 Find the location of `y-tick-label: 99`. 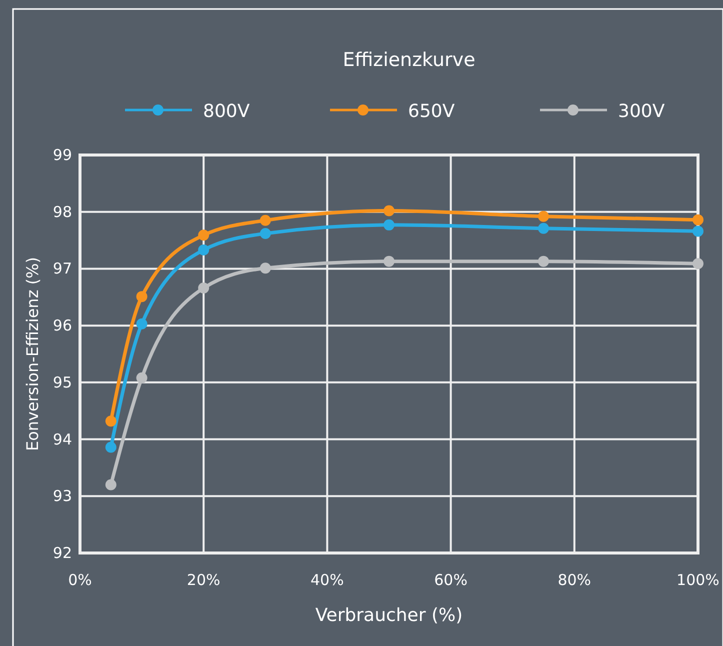

y-tick-label: 99 is located at coordinates (62, 155).